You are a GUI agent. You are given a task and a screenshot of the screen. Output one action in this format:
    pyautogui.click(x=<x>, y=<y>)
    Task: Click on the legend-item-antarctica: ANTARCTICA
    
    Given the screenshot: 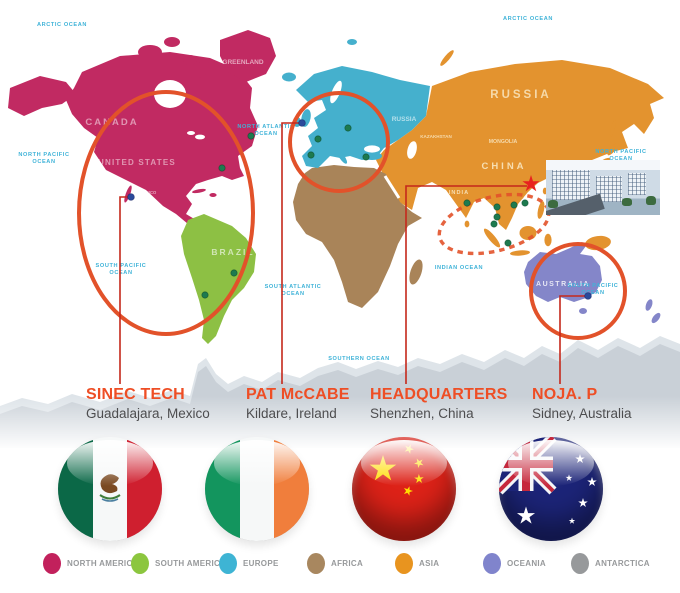 What is the action you would take?
    pyautogui.click(x=610, y=563)
    